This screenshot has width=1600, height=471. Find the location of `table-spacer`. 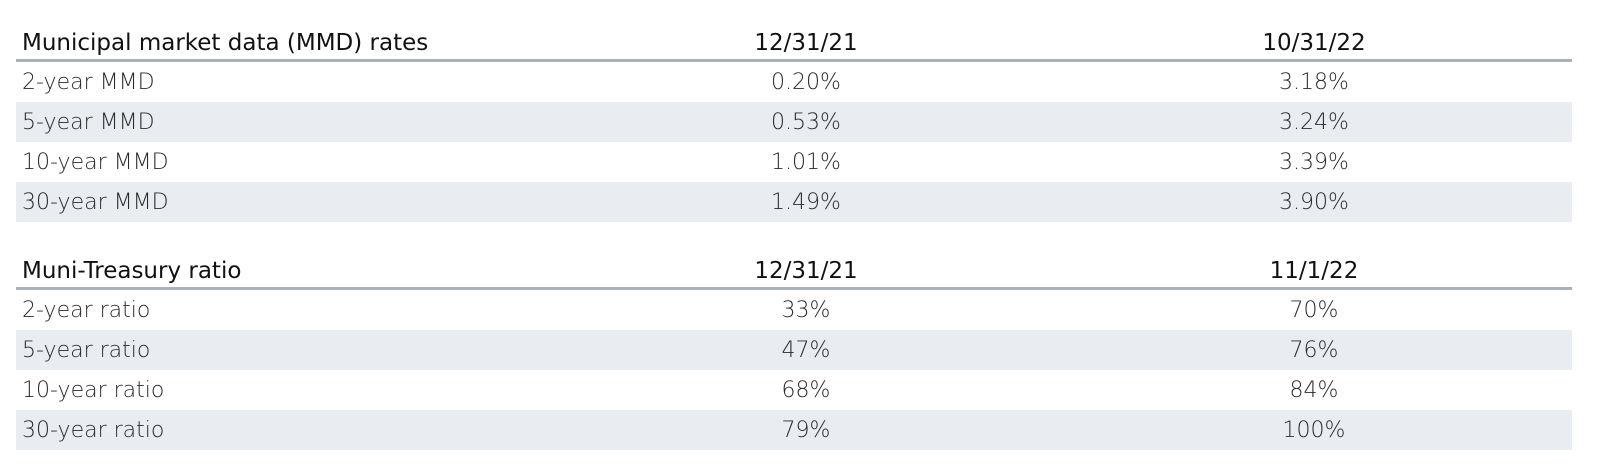

table-spacer is located at coordinates (794, 235).